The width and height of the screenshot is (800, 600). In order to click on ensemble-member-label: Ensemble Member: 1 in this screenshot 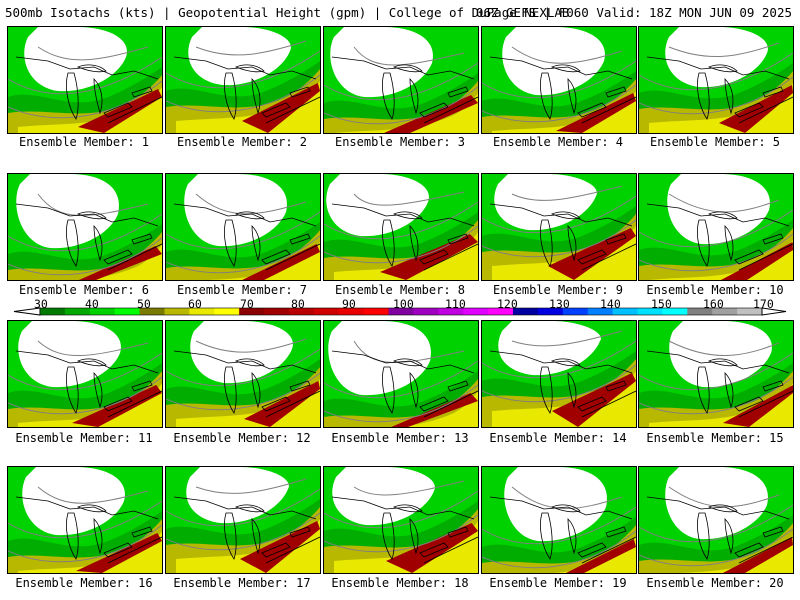, I will do `click(84, 142)`.